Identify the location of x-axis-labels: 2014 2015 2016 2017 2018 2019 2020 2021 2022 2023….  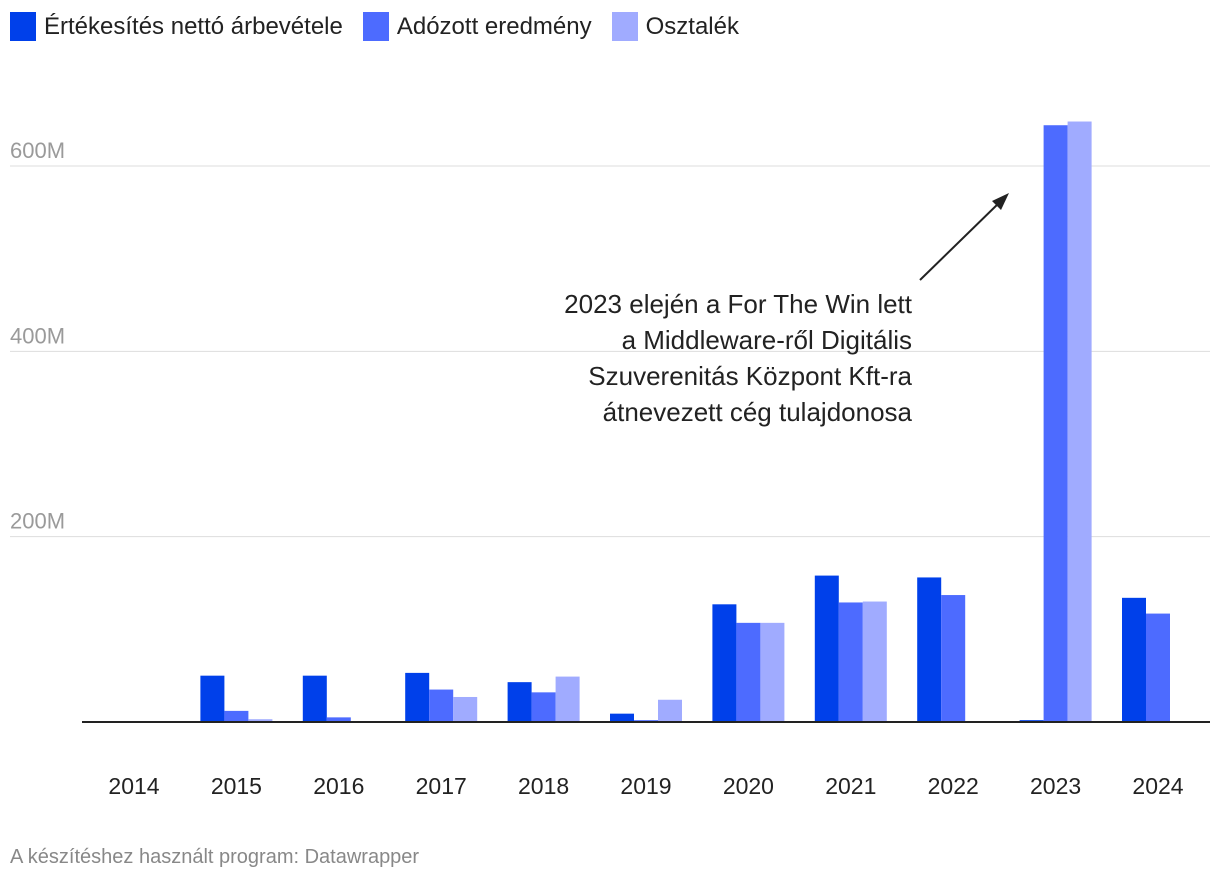
(645, 786).